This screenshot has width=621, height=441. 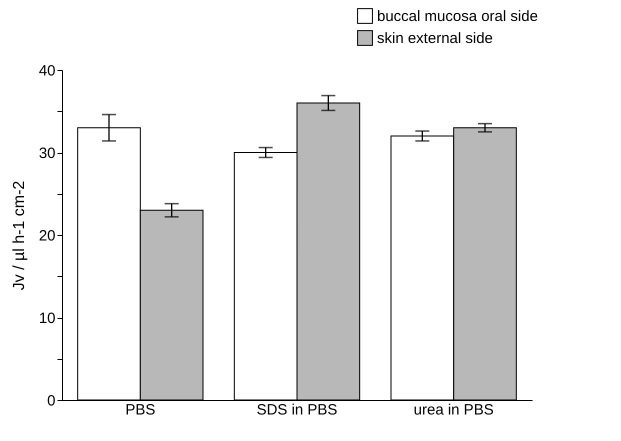 I want to click on x-tick-label: urea in PBS, so click(x=454, y=410).